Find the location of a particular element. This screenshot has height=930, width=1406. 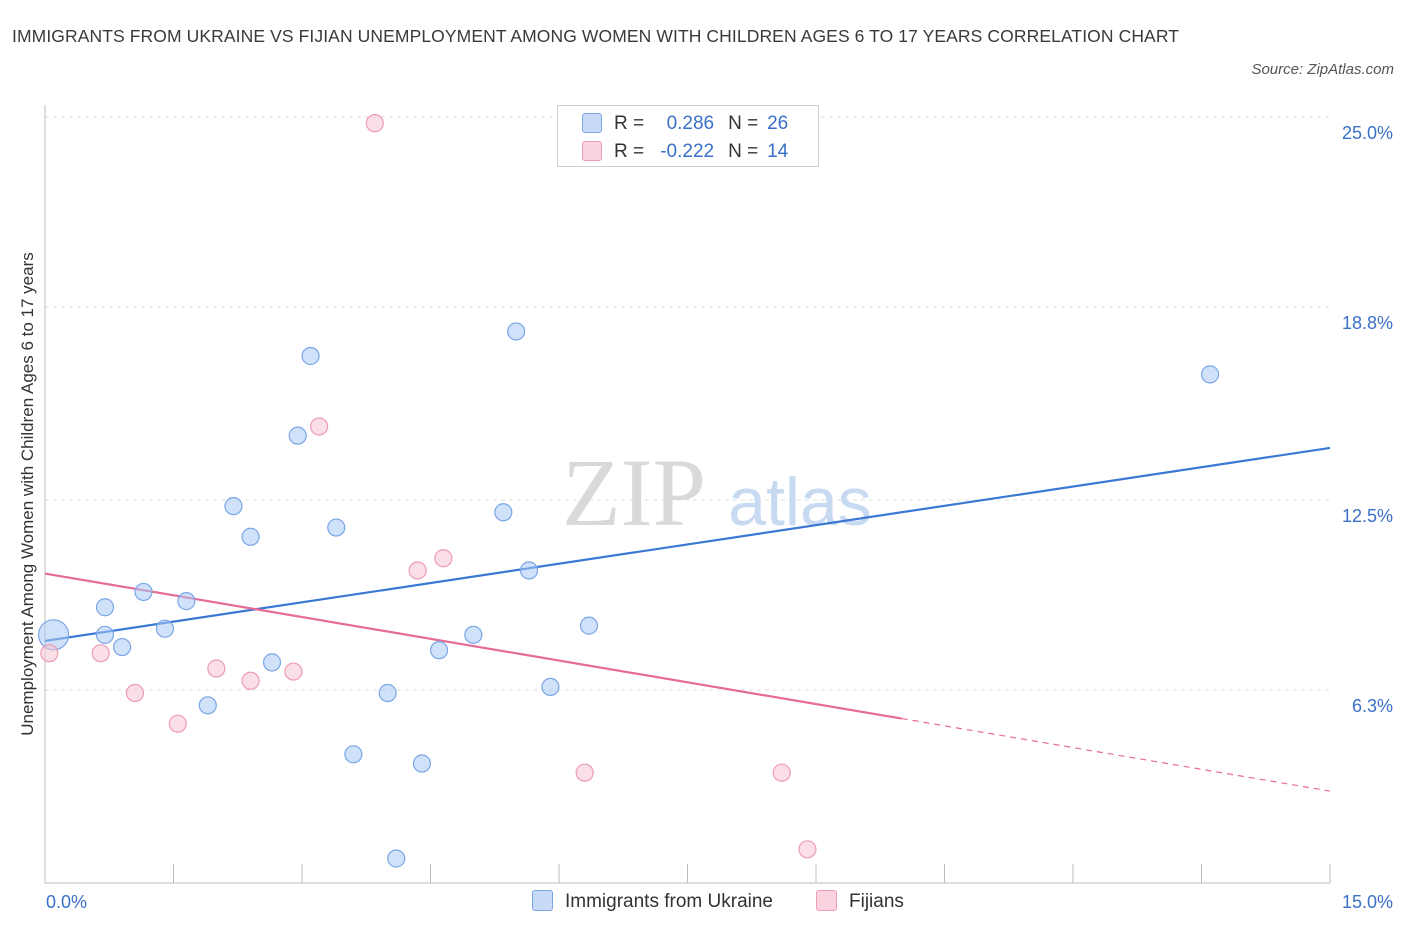

legend-row-fijians: R = -0.222 N = 14 is located at coordinates (685, 152).